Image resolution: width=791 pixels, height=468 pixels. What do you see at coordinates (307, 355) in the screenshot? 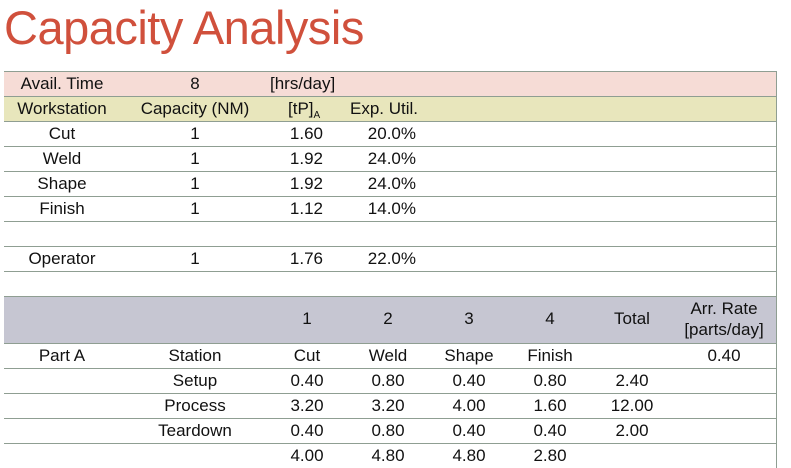
I see `station-name: Cut` at bounding box center [307, 355].